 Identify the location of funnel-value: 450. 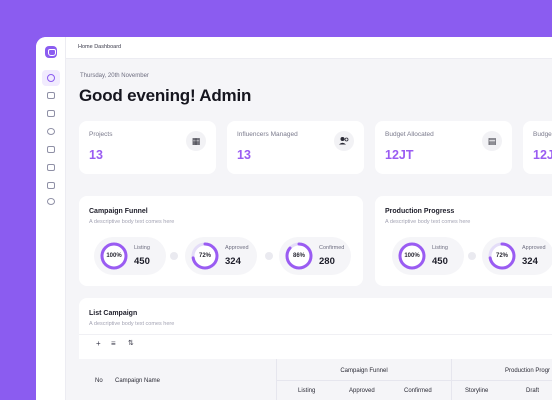
(142, 261).